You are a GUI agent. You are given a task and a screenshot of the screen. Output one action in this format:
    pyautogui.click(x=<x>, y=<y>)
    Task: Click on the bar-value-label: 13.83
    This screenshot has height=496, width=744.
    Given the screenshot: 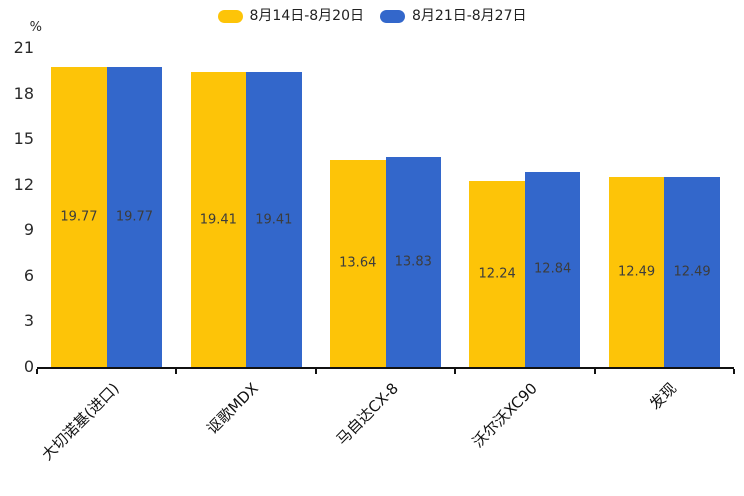 What is the action you would take?
    pyautogui.click(x=413, y=262)
    